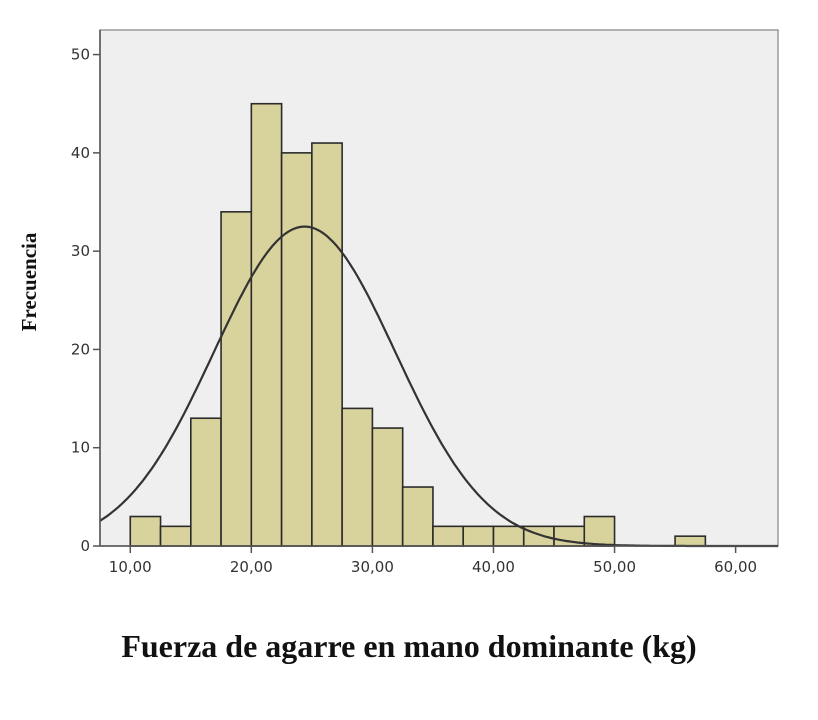  I want to click on y-tick-label: 30, so click(80, 251).